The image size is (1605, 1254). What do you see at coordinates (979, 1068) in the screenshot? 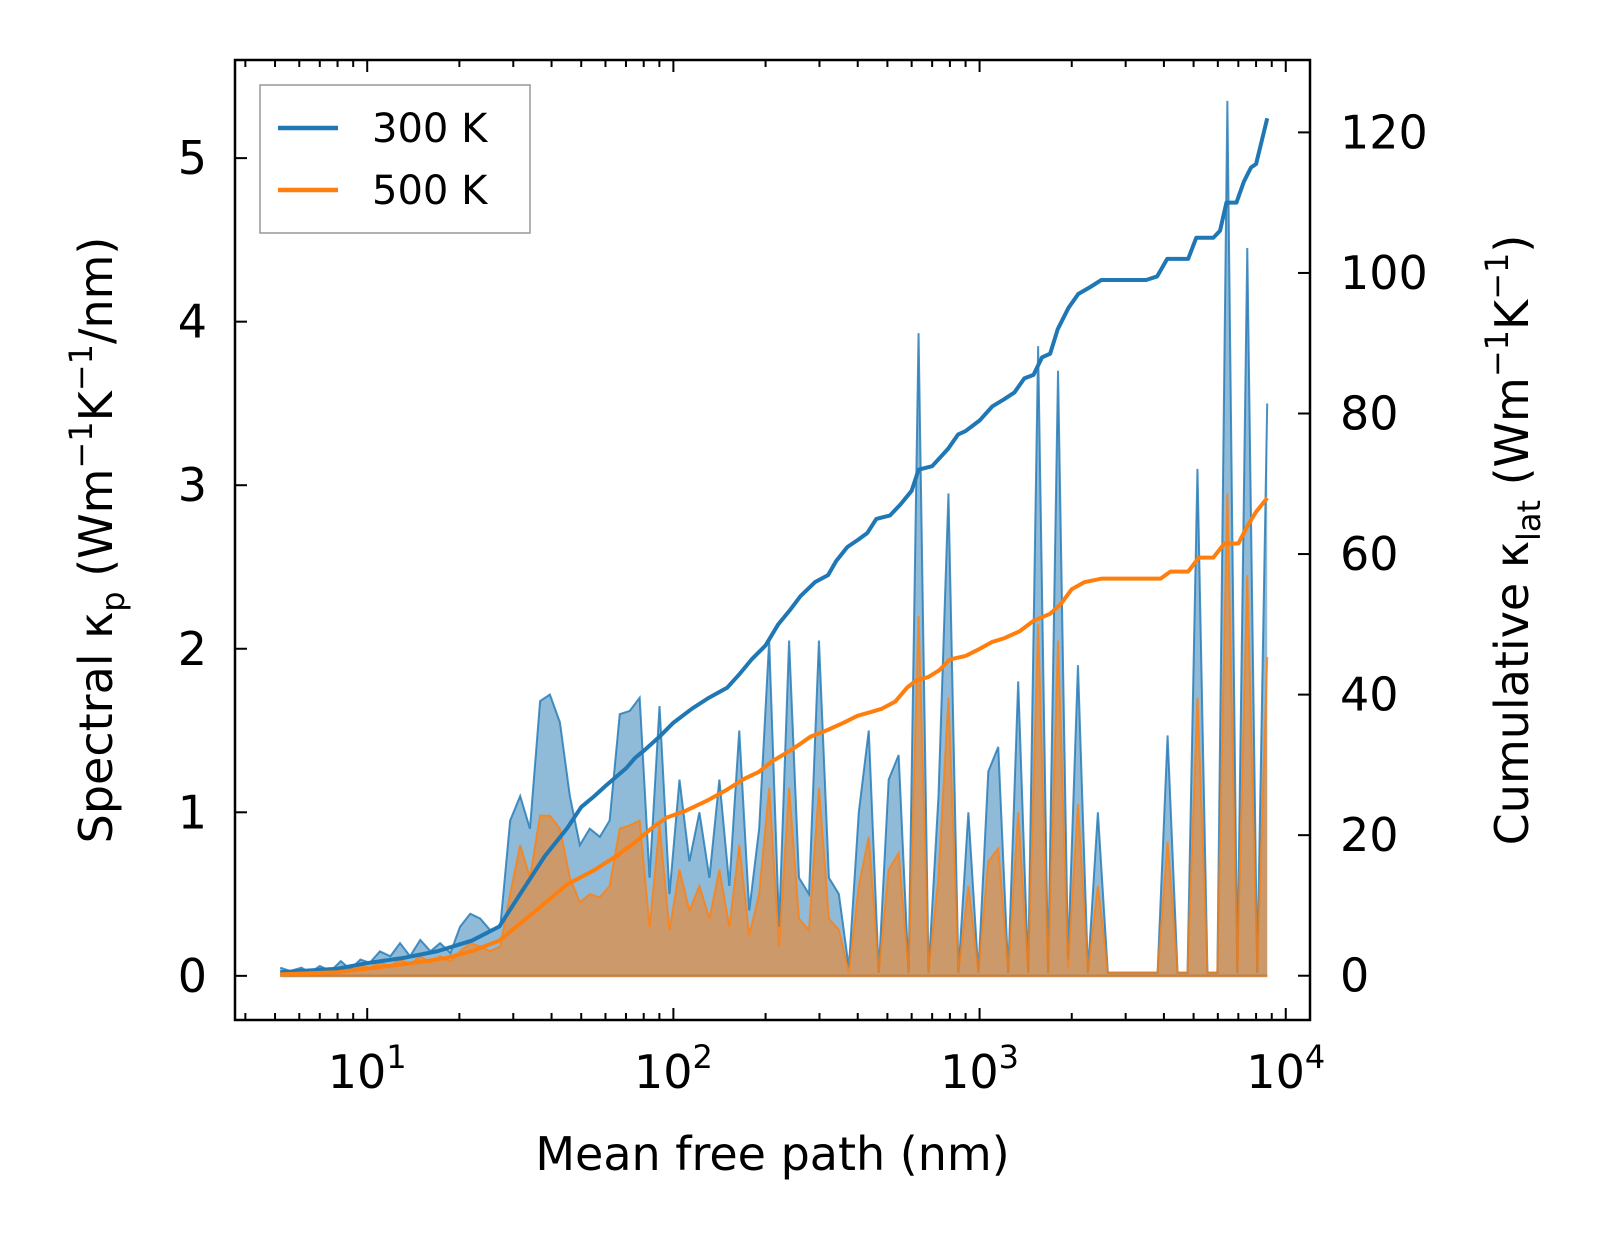
I see `x-tick-label: 10³` at bounding box center [979, 1068].